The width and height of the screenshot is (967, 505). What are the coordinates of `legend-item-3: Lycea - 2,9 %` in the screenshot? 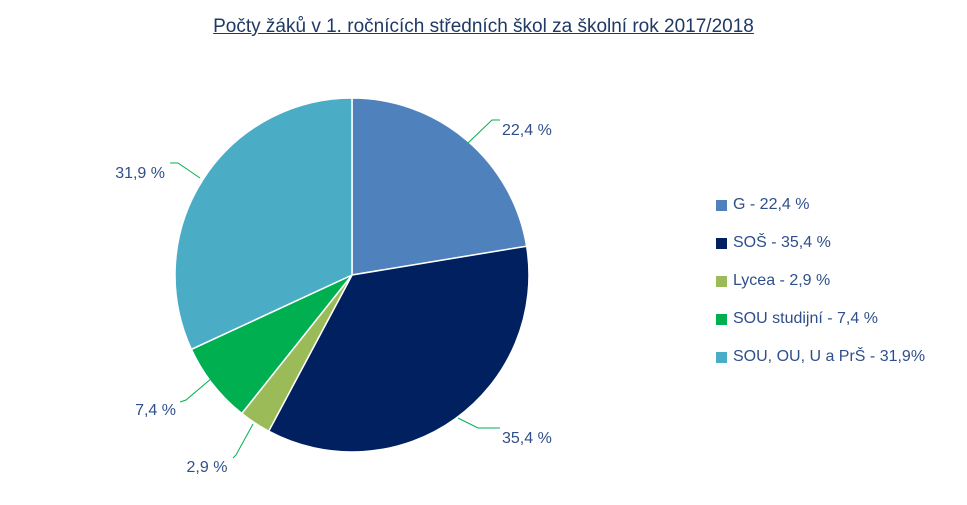 It's located at (820, 281).